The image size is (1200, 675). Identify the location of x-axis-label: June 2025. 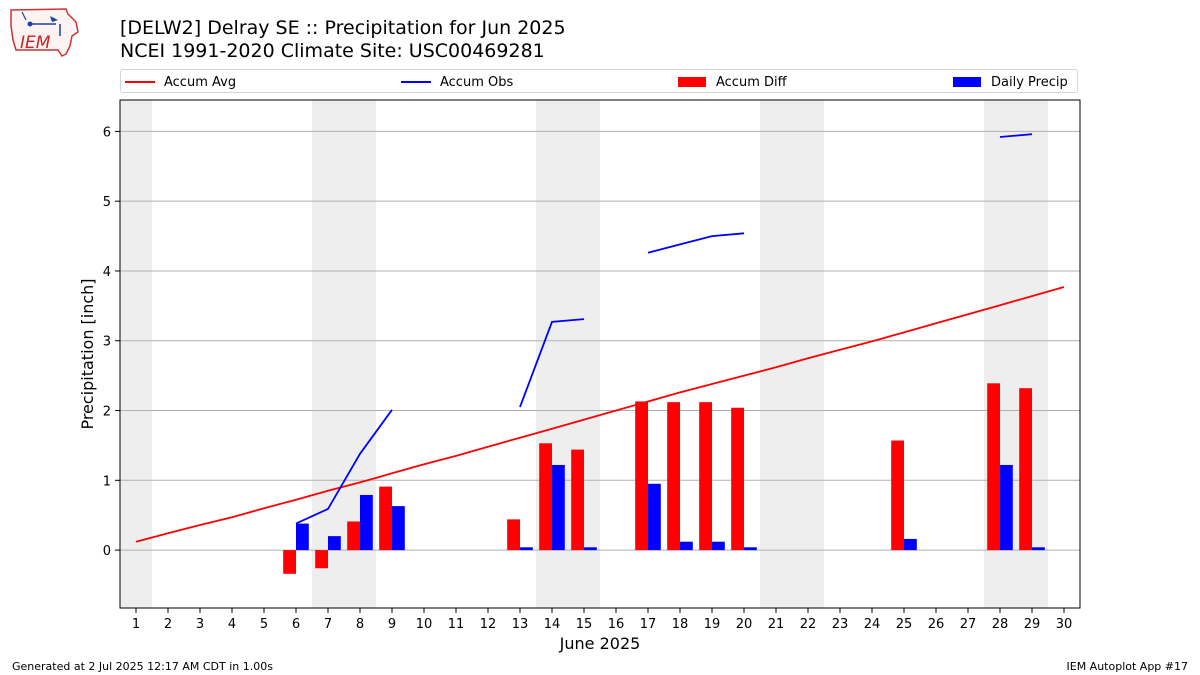
(600, 643).